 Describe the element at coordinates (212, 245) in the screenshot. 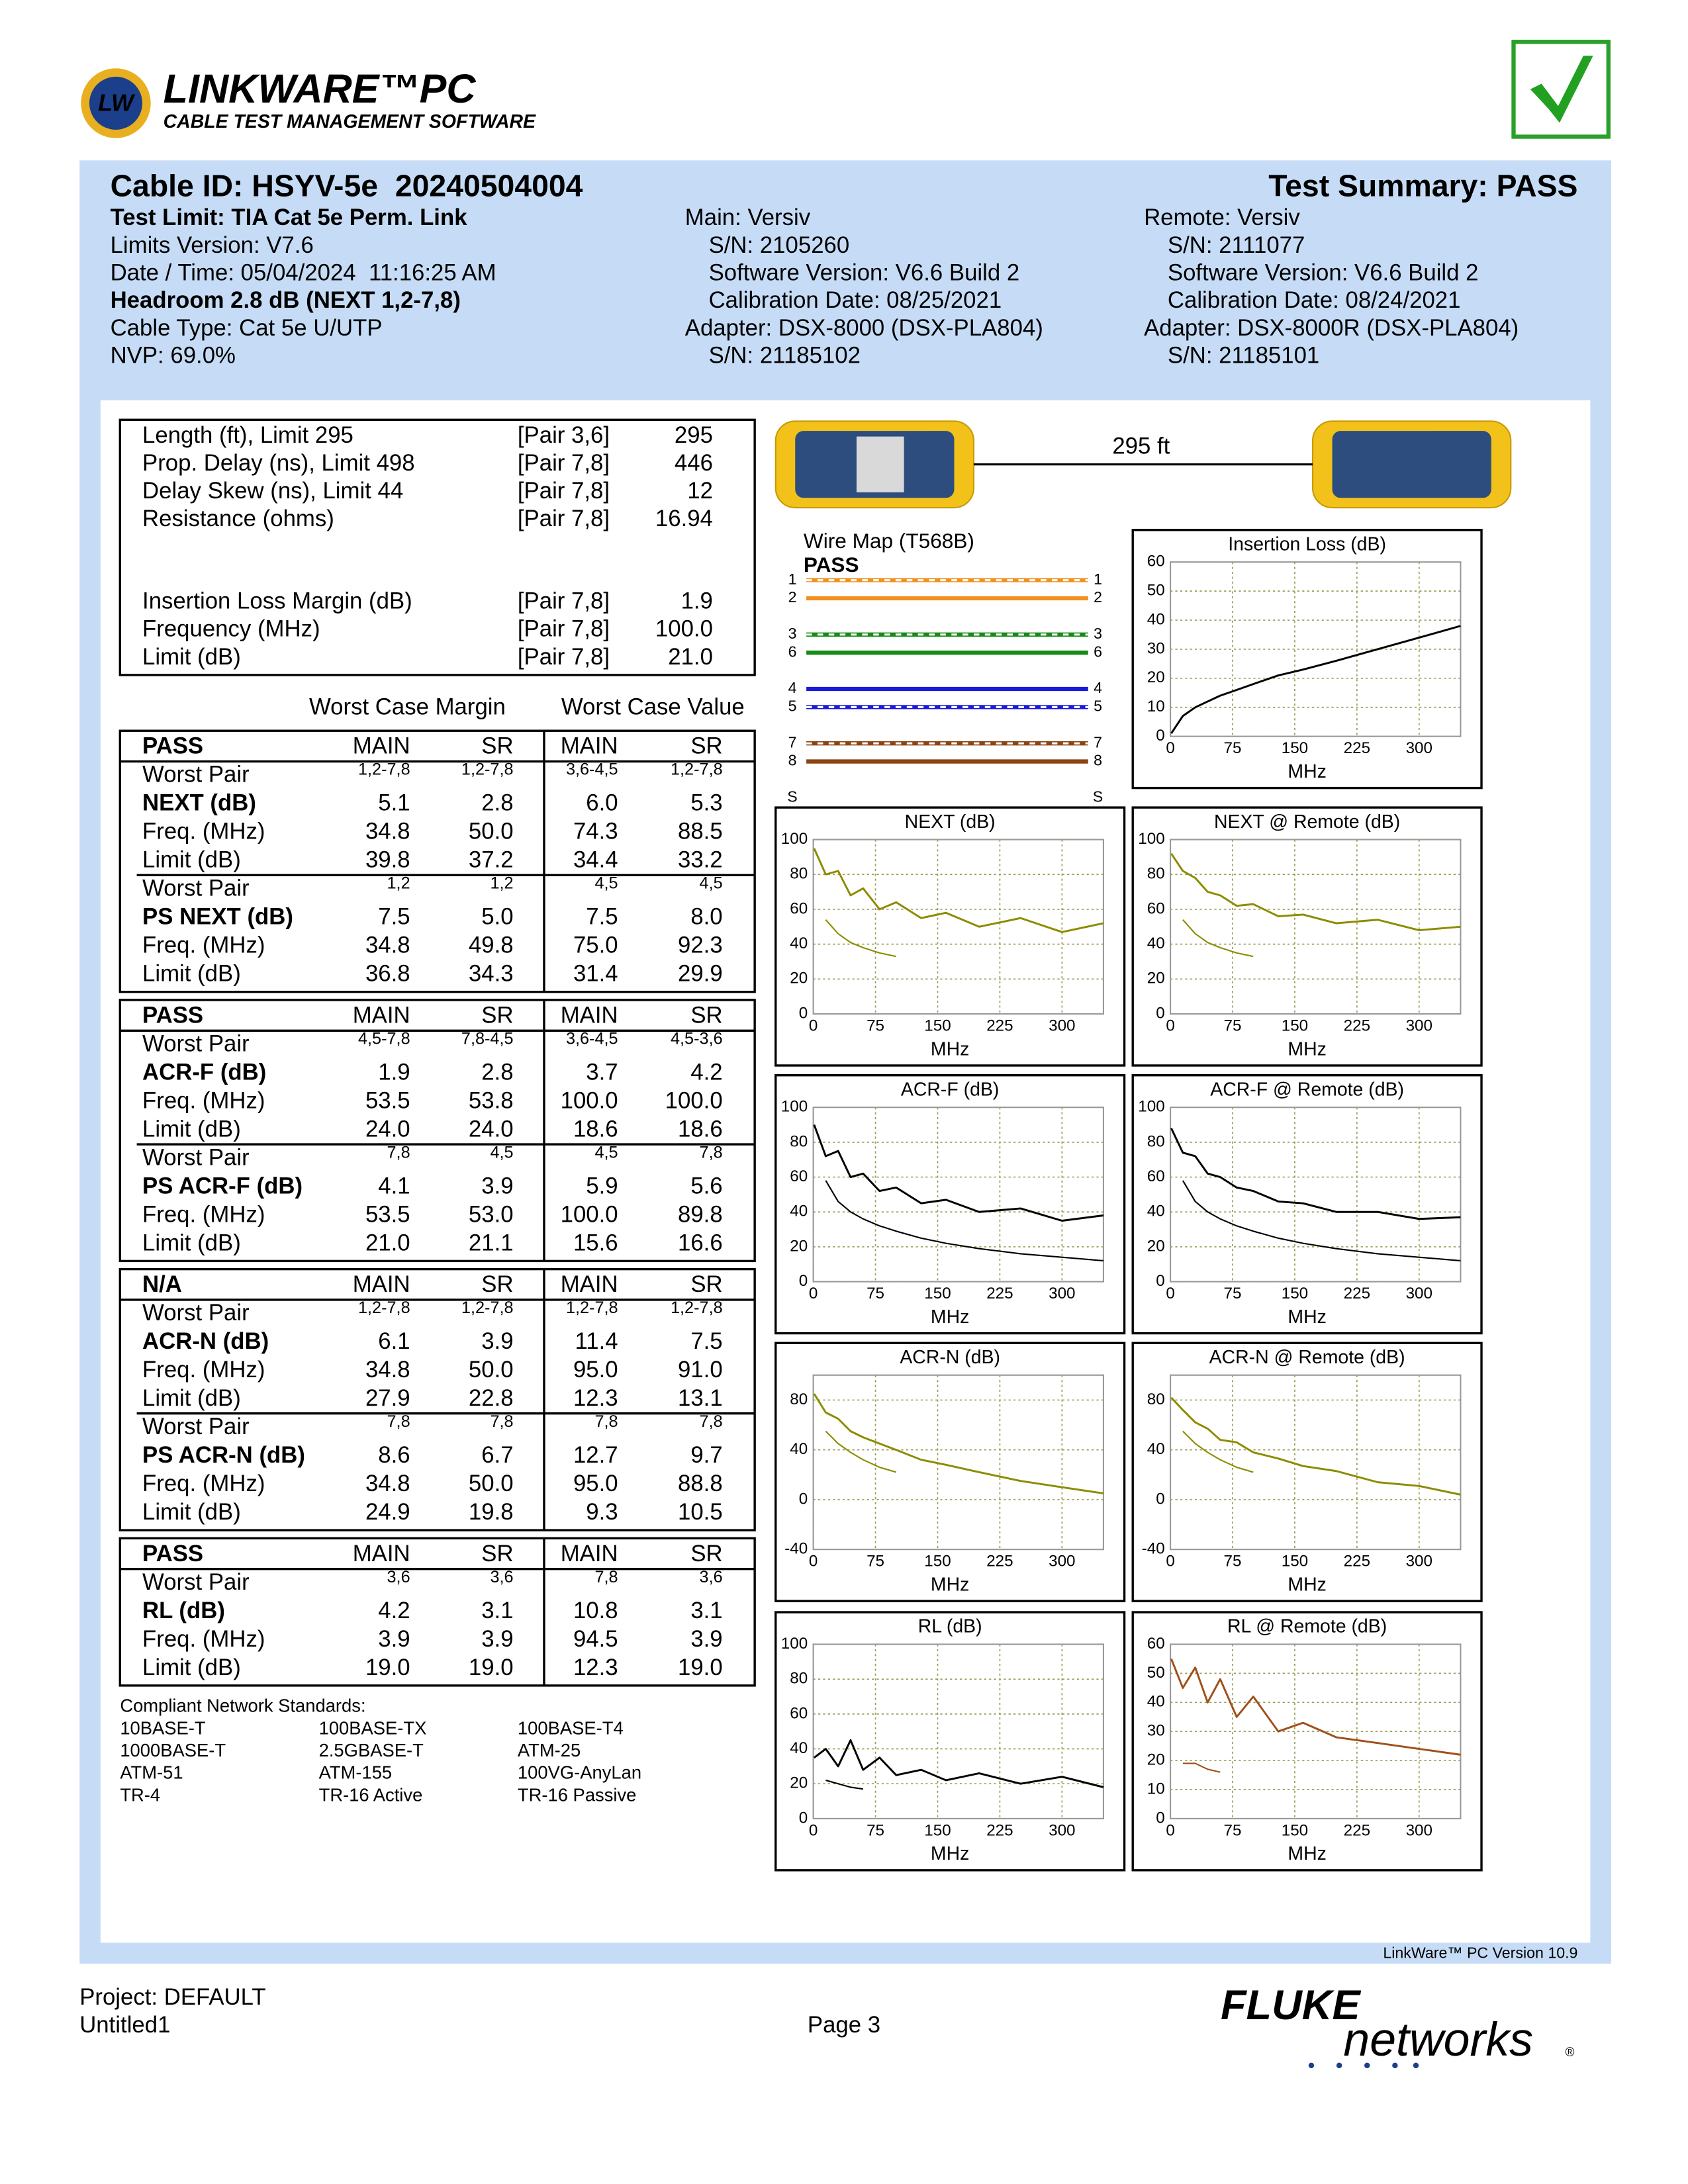

I see `header-left-line: Limits Version: V7.6` at that location.